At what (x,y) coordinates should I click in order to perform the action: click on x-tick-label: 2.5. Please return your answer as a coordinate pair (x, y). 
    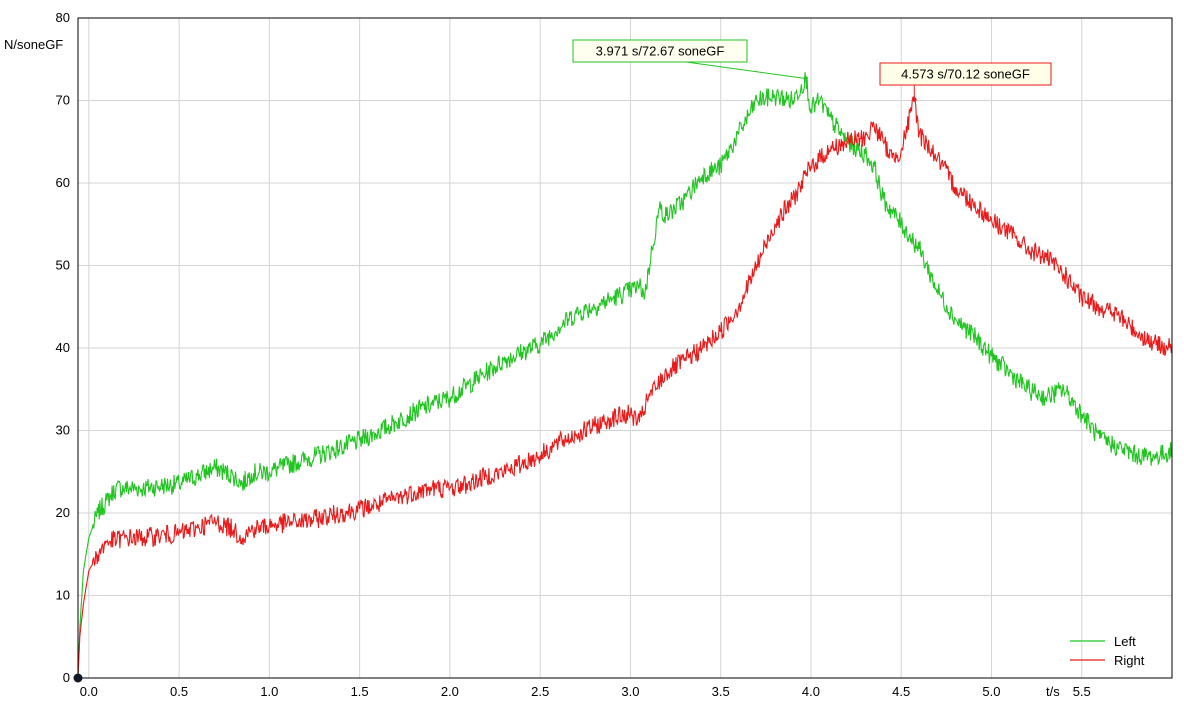
    Looking at the image, I should click on (540, 691).